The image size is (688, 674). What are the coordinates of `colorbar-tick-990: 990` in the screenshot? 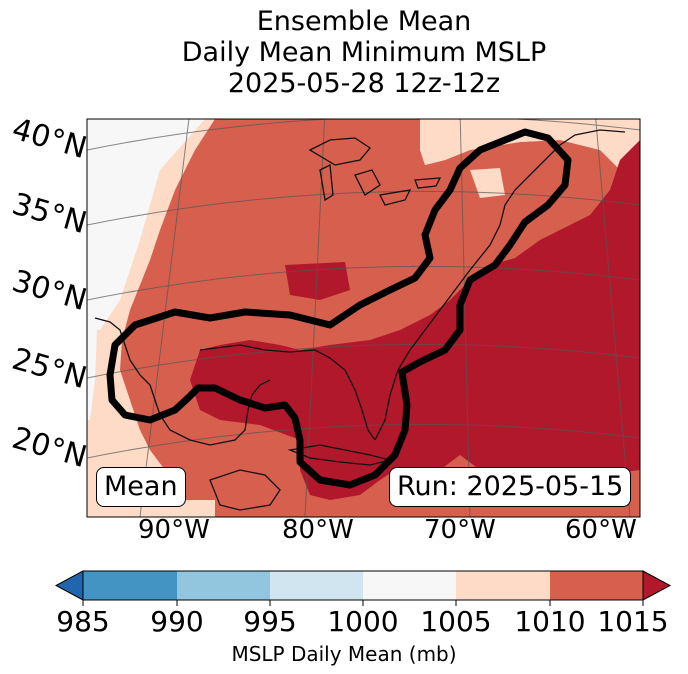 It's located at (177, 621).